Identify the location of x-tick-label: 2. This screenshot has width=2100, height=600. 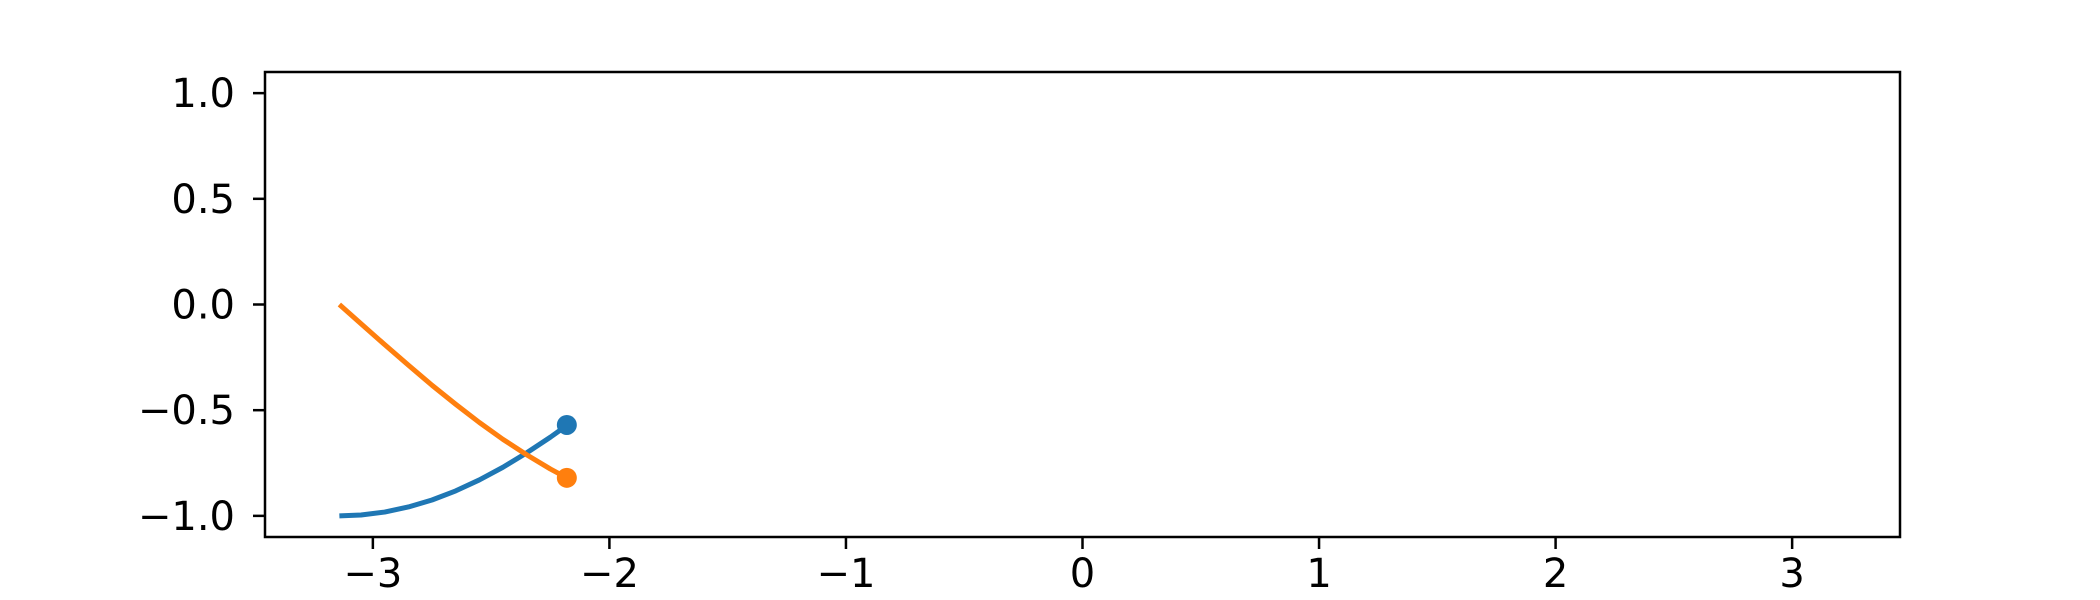
(1555, 574).